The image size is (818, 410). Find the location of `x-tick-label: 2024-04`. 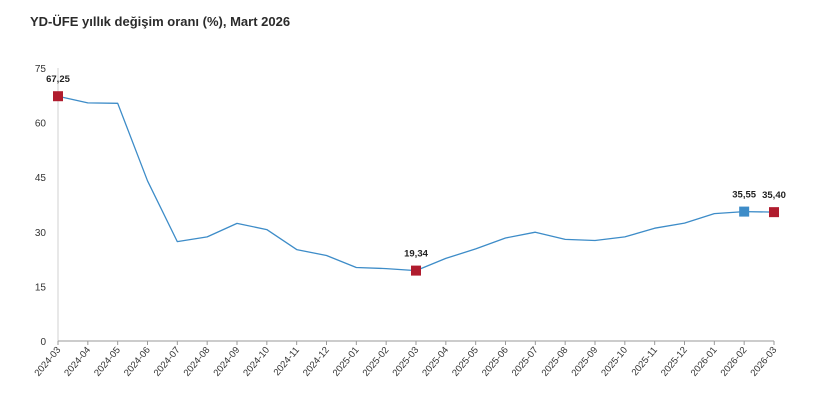

x-tick-label: 2024-04 is located at coordinates (77, 362).